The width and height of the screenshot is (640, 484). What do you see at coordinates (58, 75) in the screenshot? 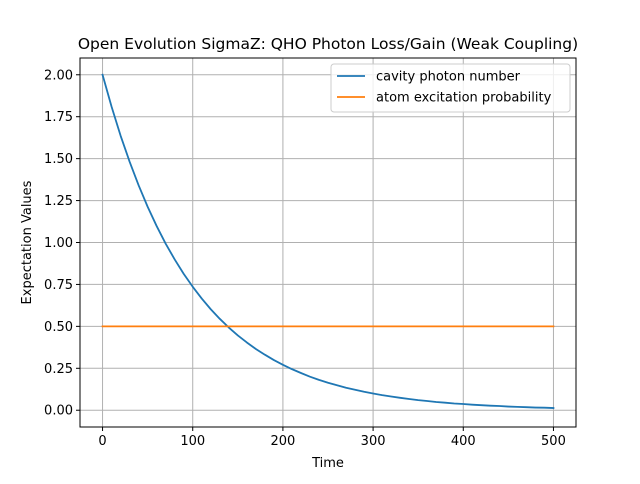
I see `y-tick-label: 2.00` at bounding box center [58, 75].